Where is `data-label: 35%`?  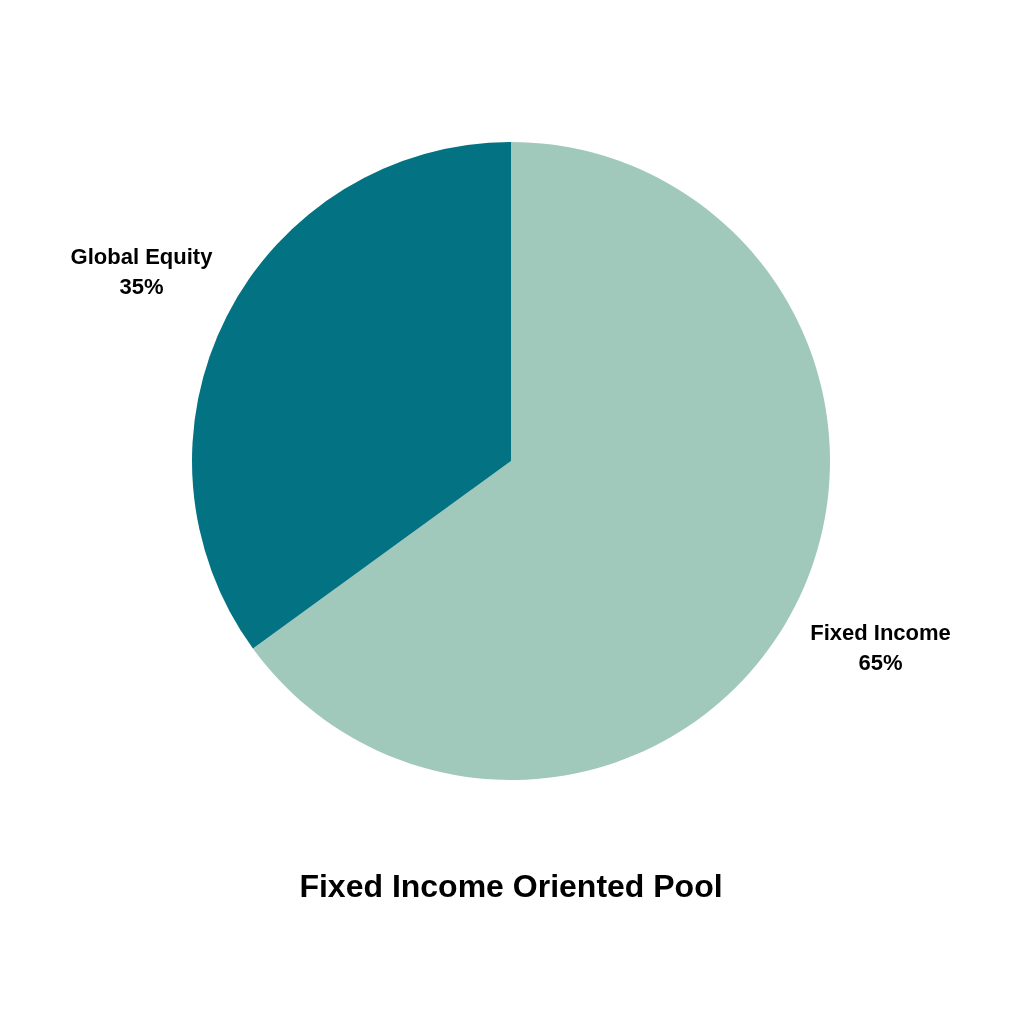 data-label: 35% is located at coordinates (141, 286).